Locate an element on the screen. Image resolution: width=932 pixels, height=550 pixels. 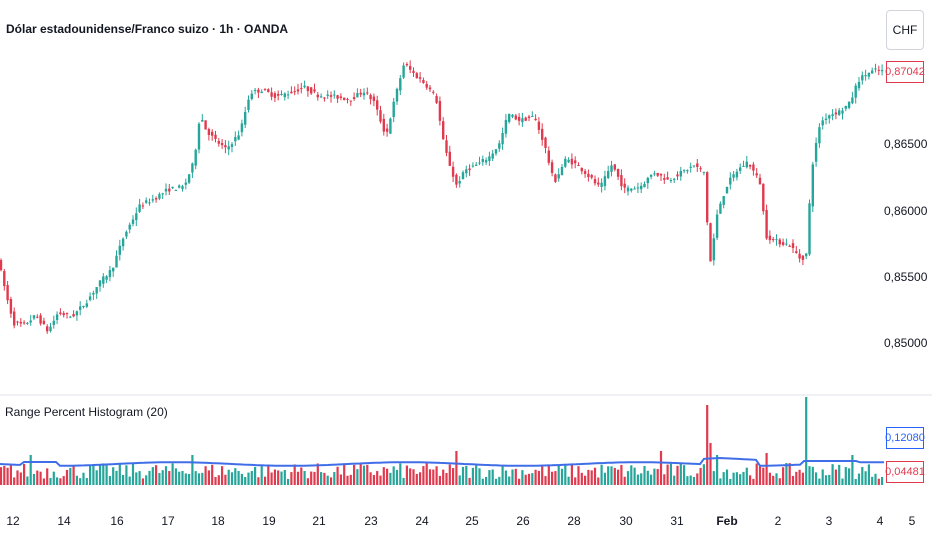
currency-button: CHF is located at coordinates (905, 30).